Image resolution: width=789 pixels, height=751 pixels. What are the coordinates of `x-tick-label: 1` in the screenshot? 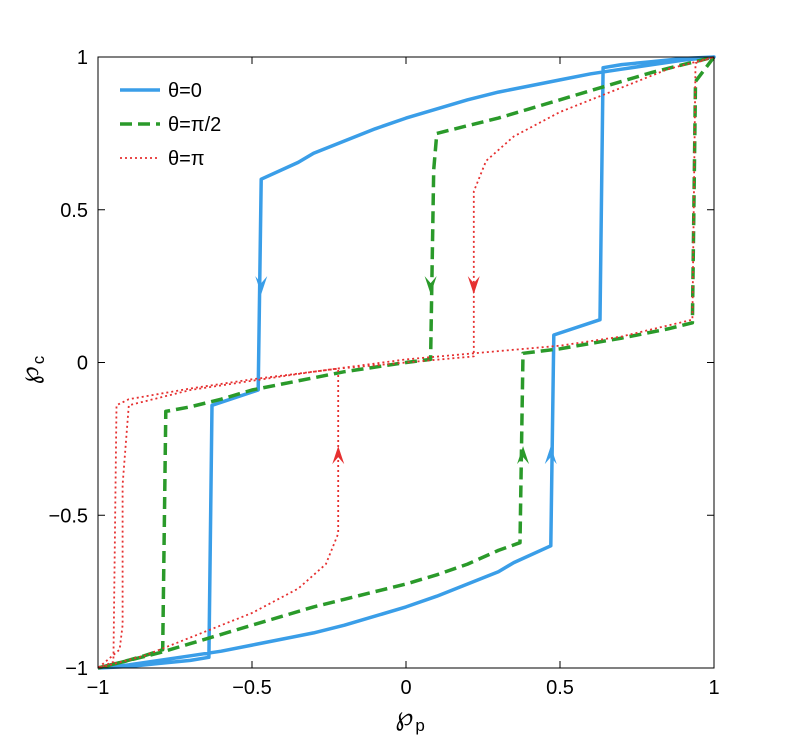 It's located at (713, 688).